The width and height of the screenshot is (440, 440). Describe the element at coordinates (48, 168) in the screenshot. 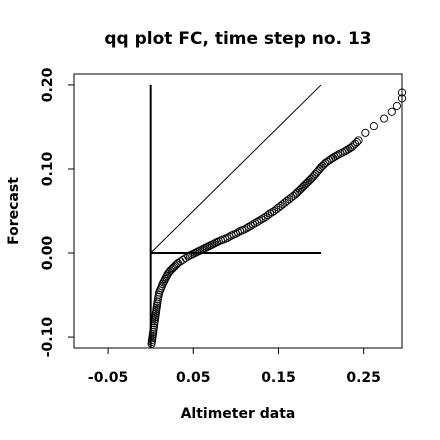

I see `y-tick-label: 0.10` at that location.